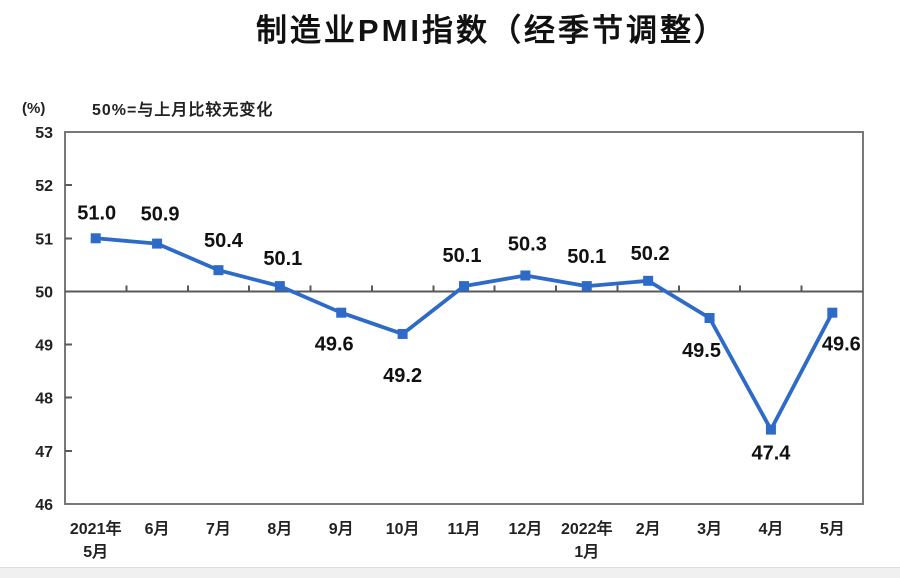 The width and height of the screenshot is (900, 578). I want to click on data-label: 47.4, so click(771, 454).